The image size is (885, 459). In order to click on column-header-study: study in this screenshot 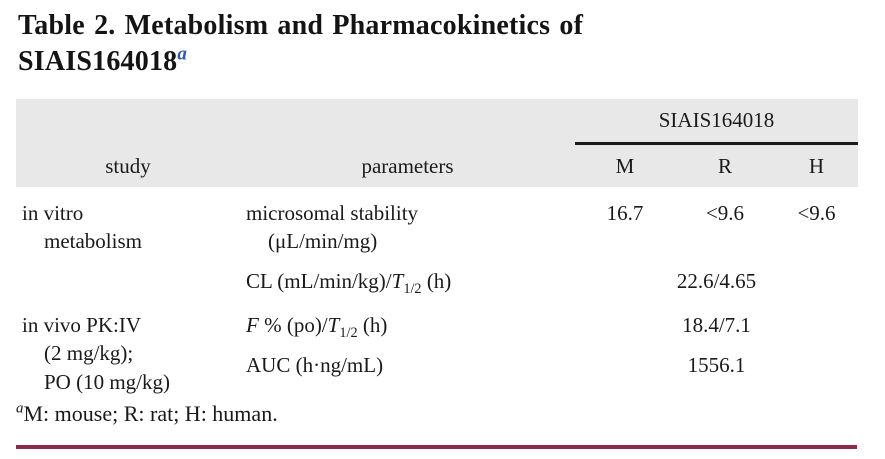, I will do `click(128, 165)`.